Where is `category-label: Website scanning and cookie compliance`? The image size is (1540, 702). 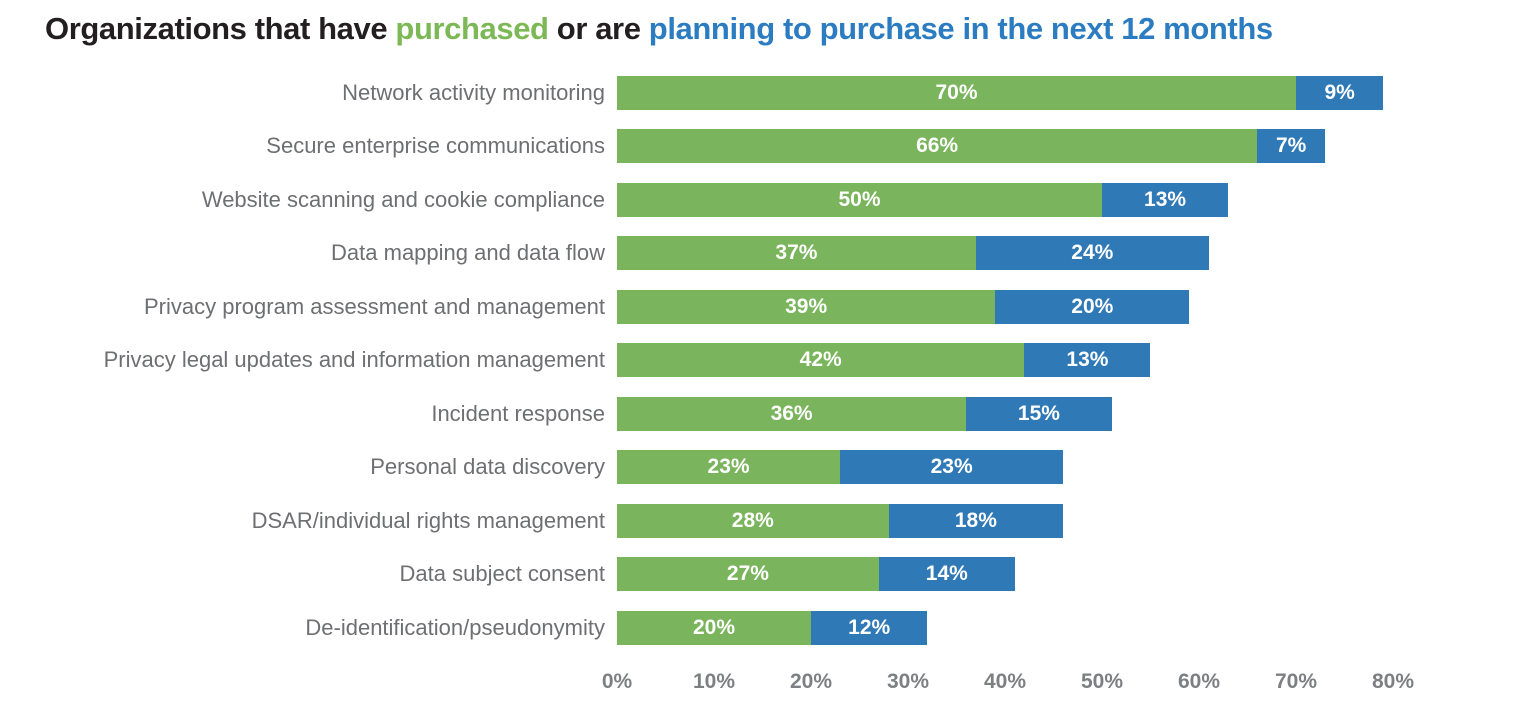
category-label: Website scanning and cookie compliance is located at coordinates (403, 199).